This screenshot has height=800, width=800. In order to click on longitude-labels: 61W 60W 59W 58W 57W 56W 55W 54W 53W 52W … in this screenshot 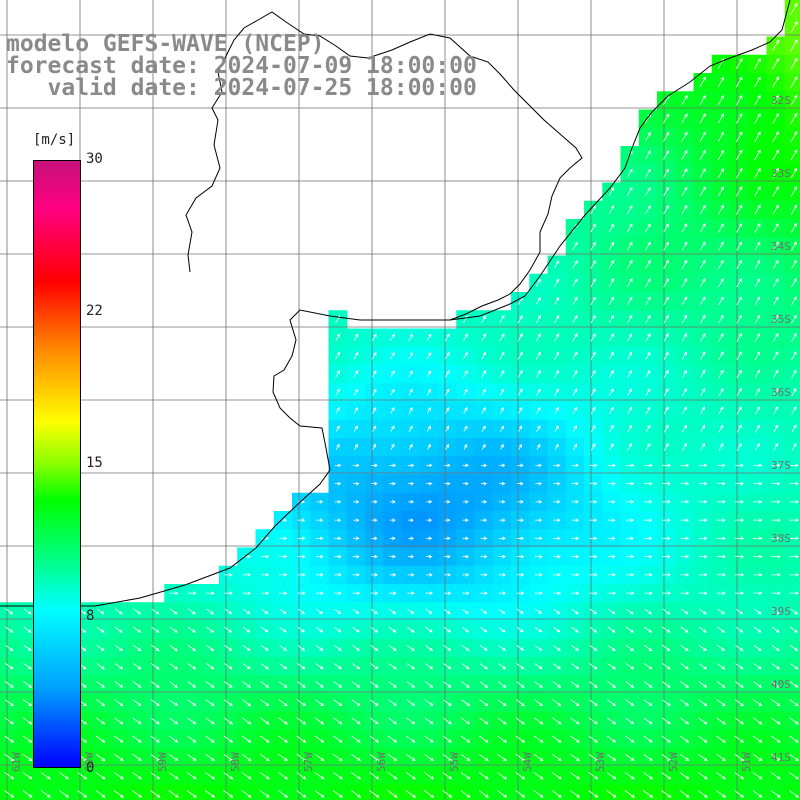, I will do `click(381, 762)`.